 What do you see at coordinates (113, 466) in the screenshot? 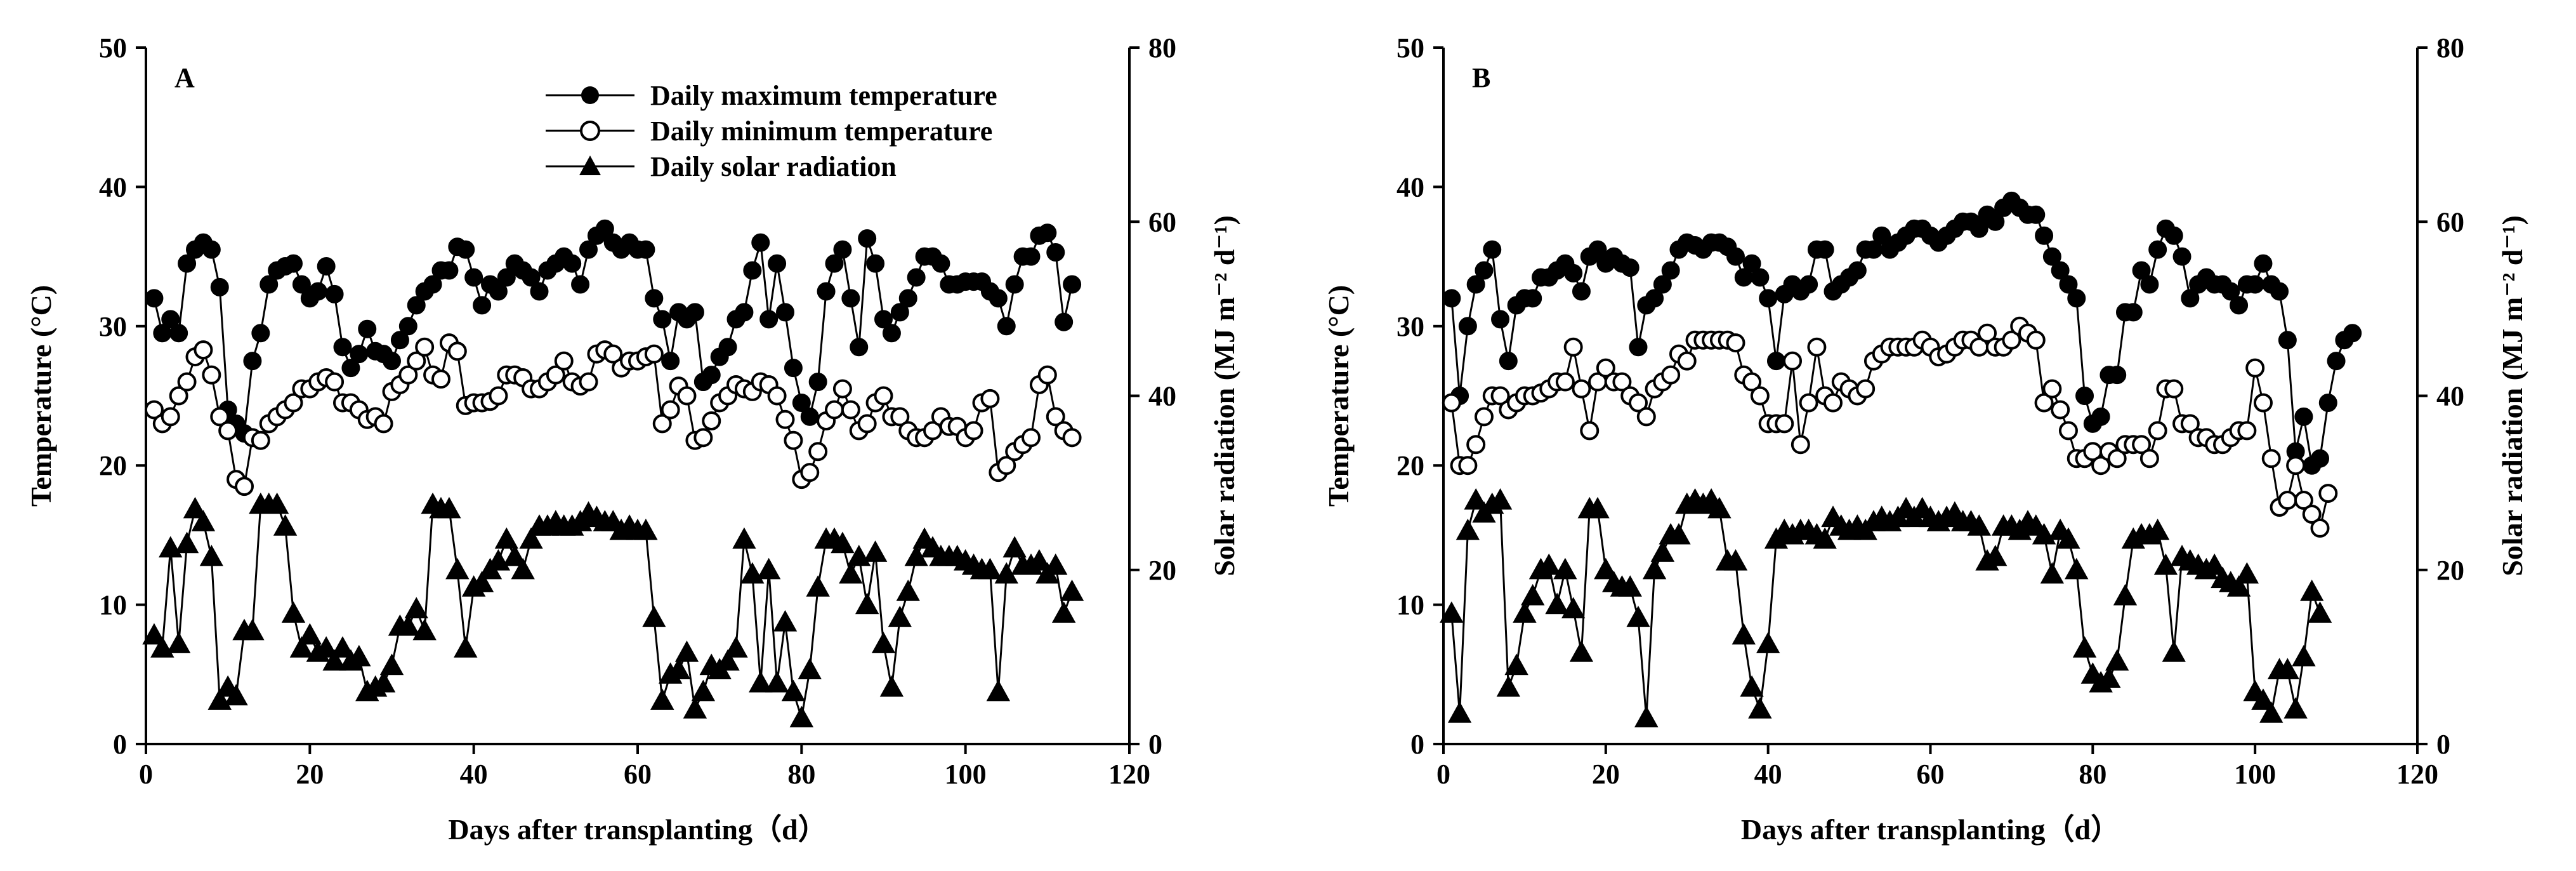
I see `y-tick-label: 20` at bounding box center [113, 466].